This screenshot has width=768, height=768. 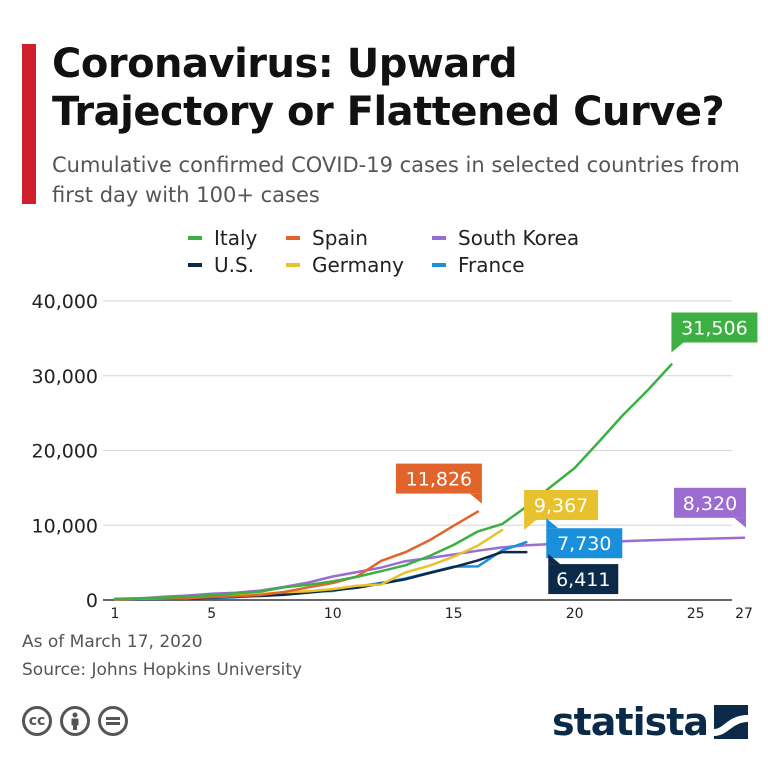 I want to click on brand-name: statista, so click(x=630, y=722).